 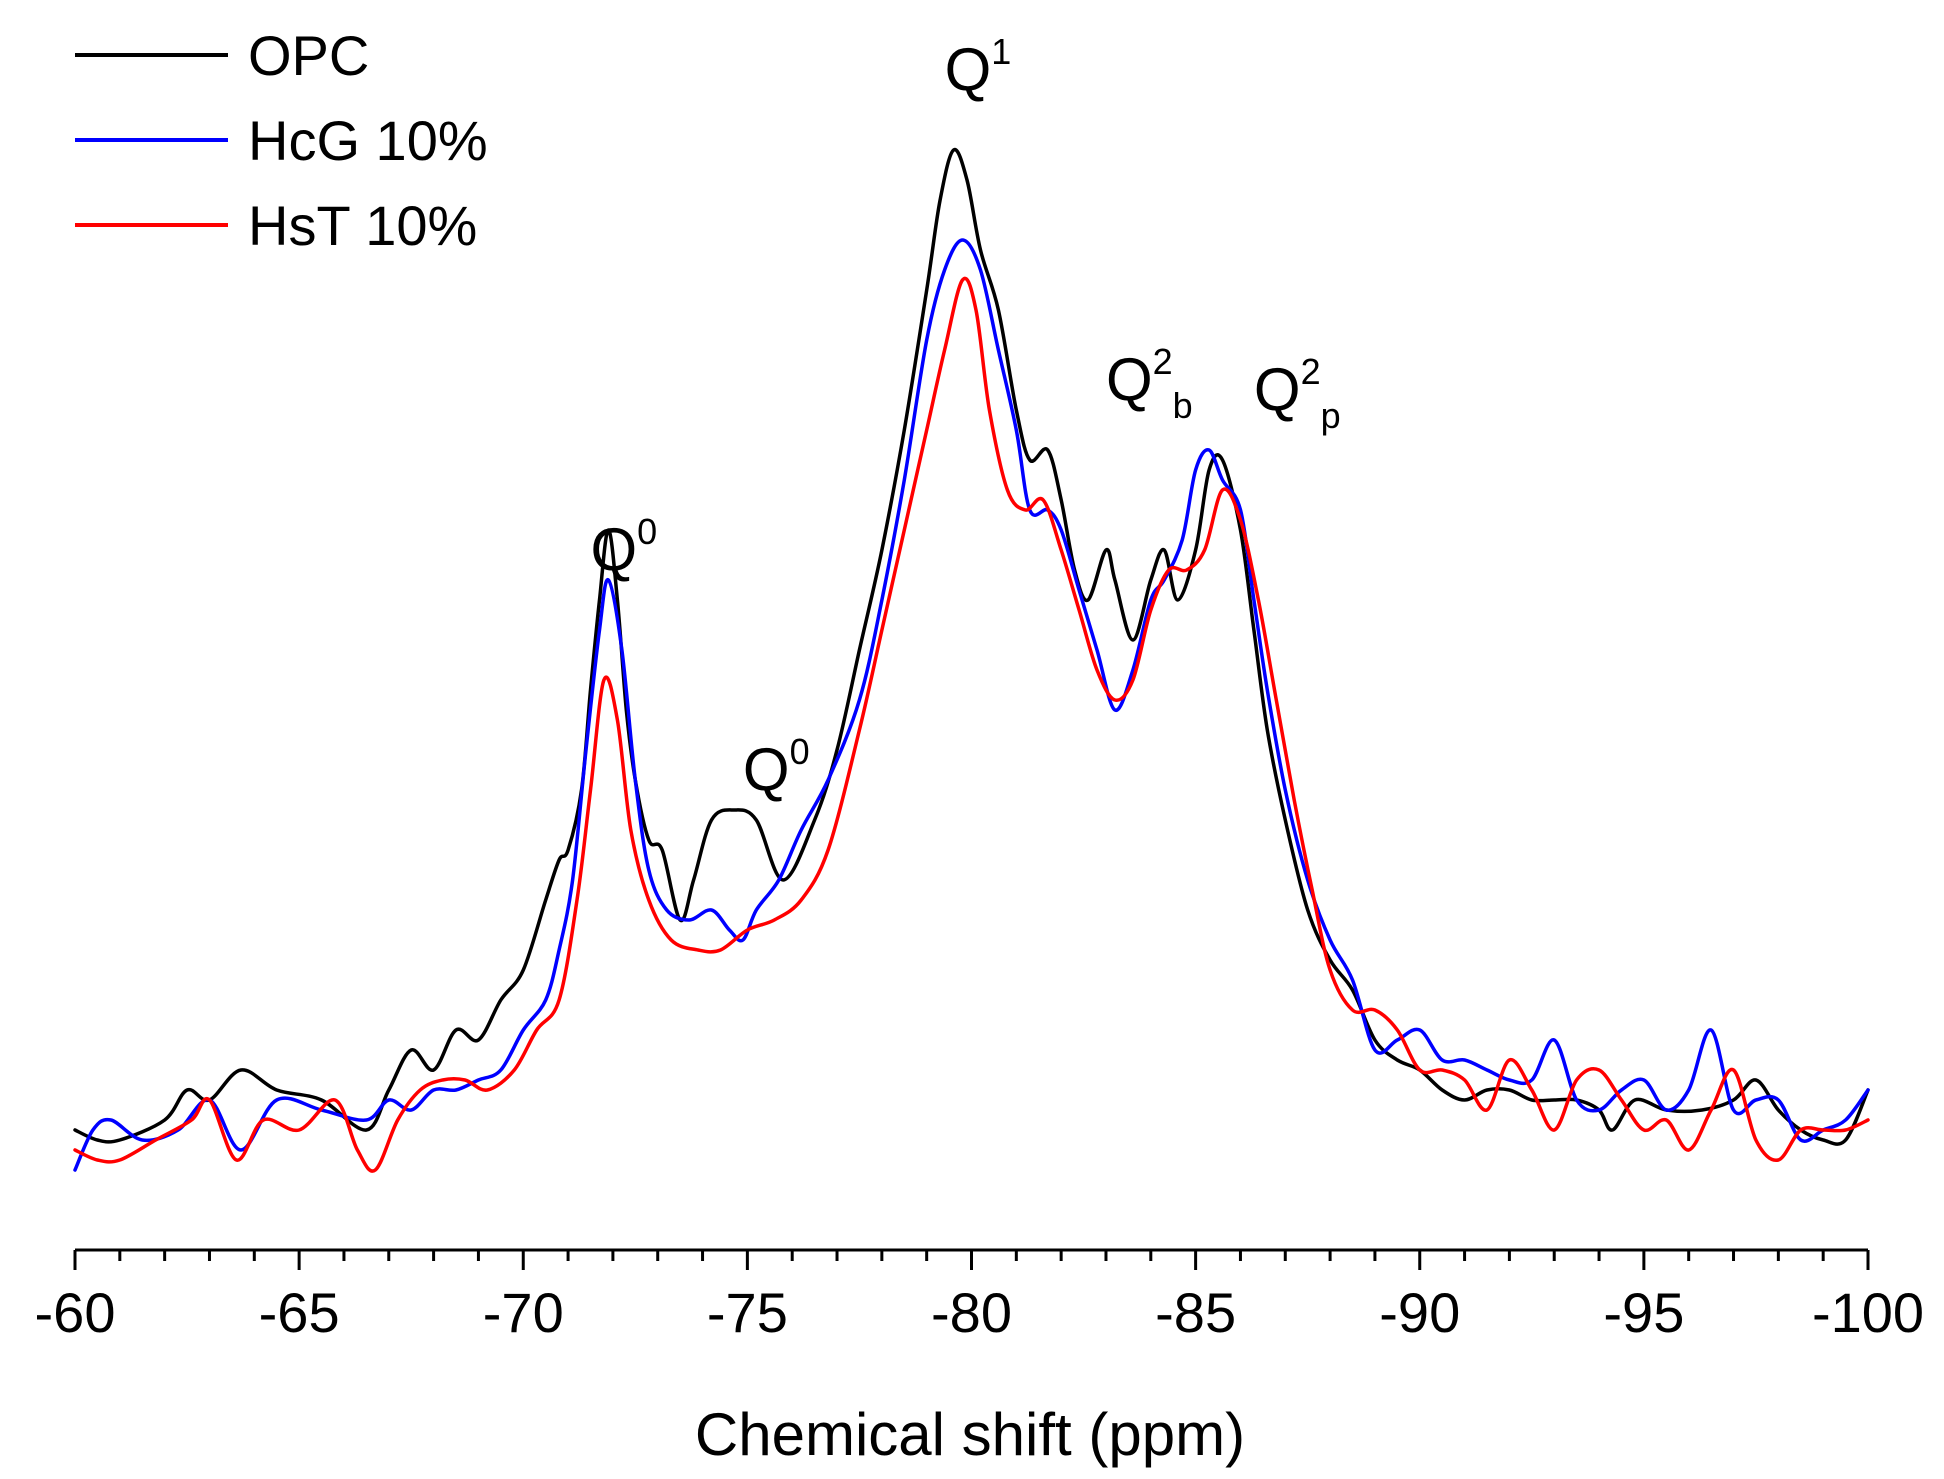 I want to click on x-tick-label: -70, so click(x=523, y=1312).